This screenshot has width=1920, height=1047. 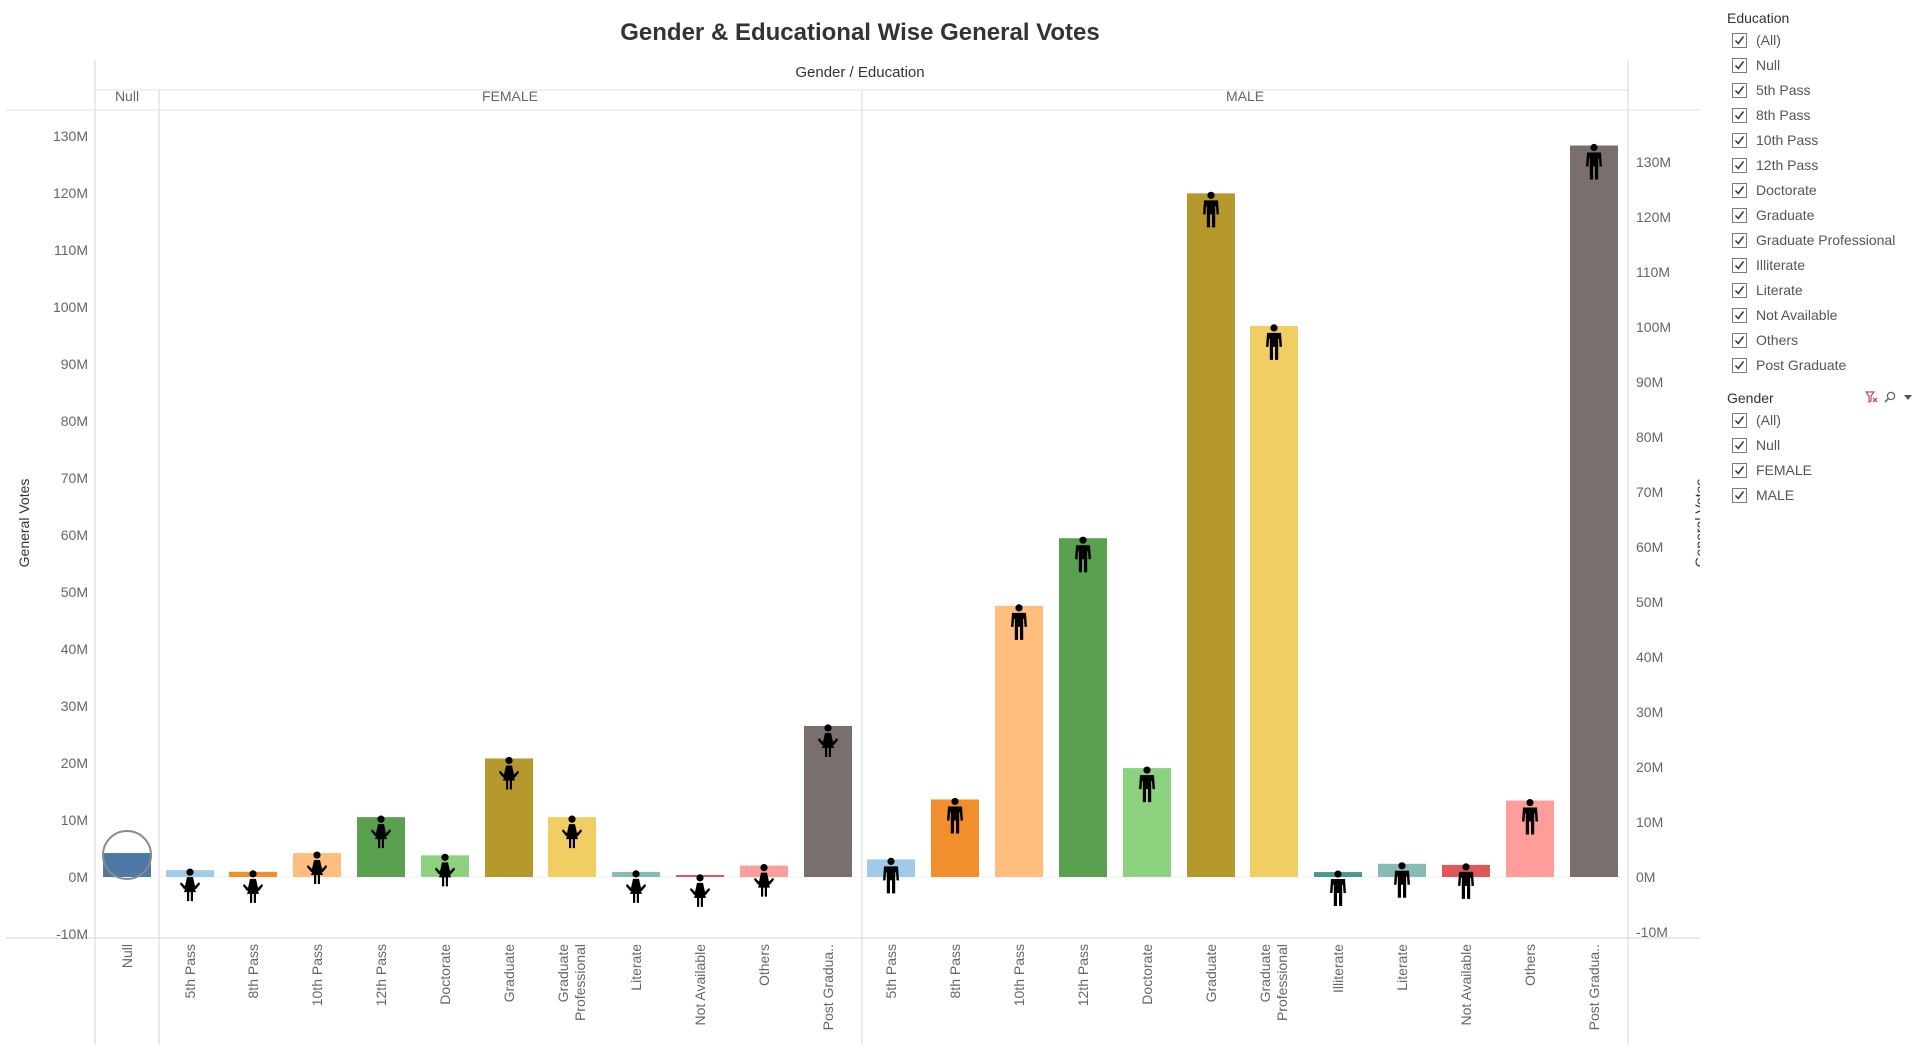 What do you see at coordinates (1274, 601) in the screenshot?
I see `bar-male-graduate-professional` at bounding box center [1274, 601].